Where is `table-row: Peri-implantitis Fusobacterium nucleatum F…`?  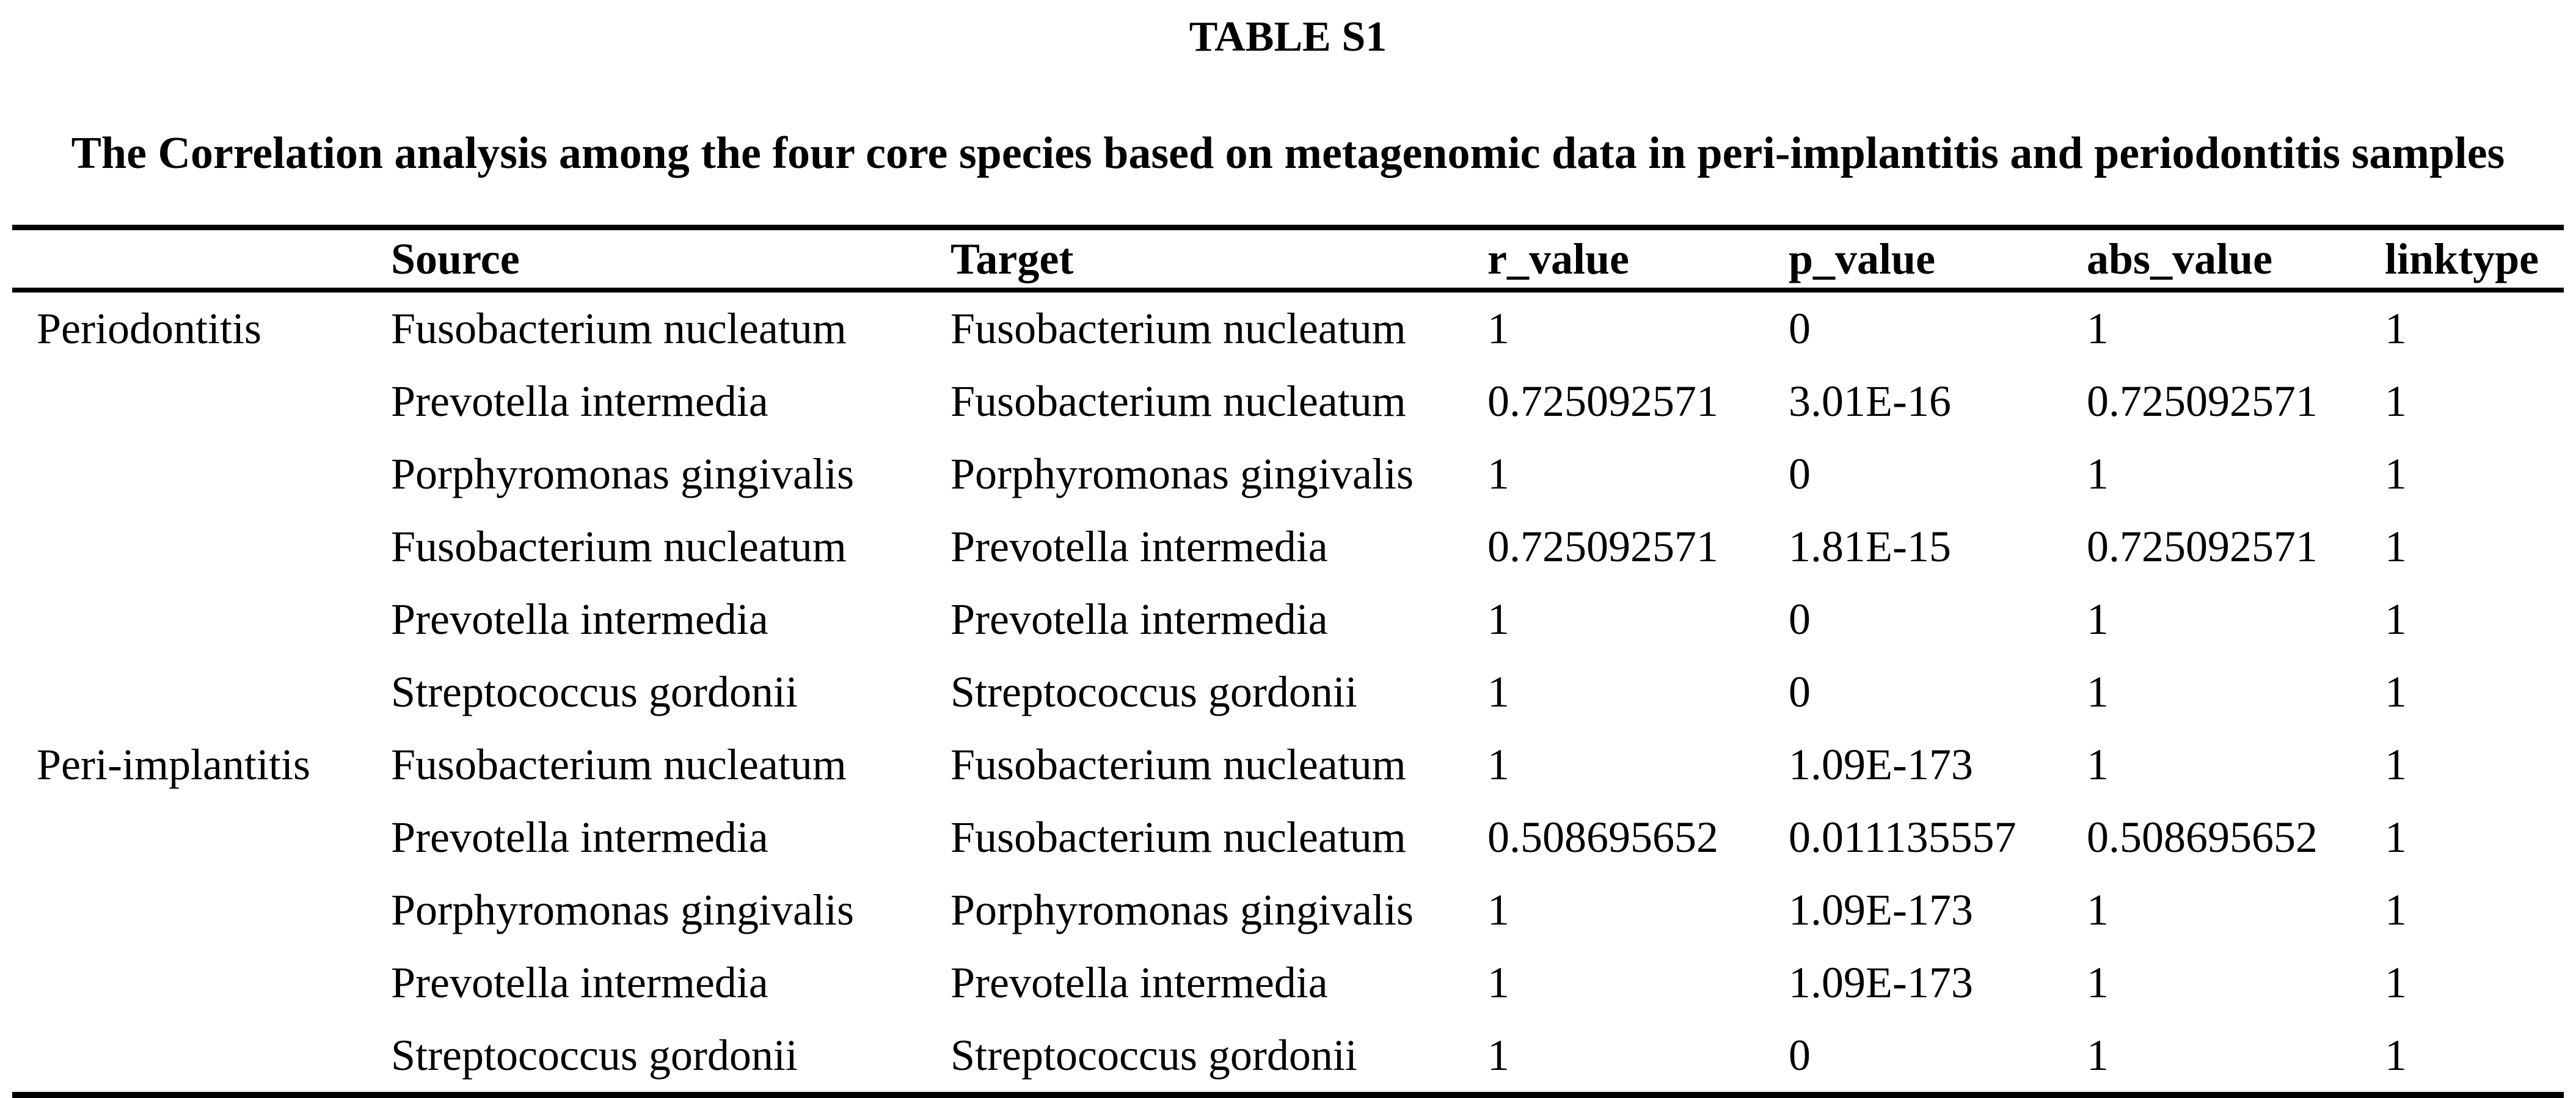
table-row: Peri-implantitis Fusobacterium nucleatum F… is located at coordinates (1288, 765).